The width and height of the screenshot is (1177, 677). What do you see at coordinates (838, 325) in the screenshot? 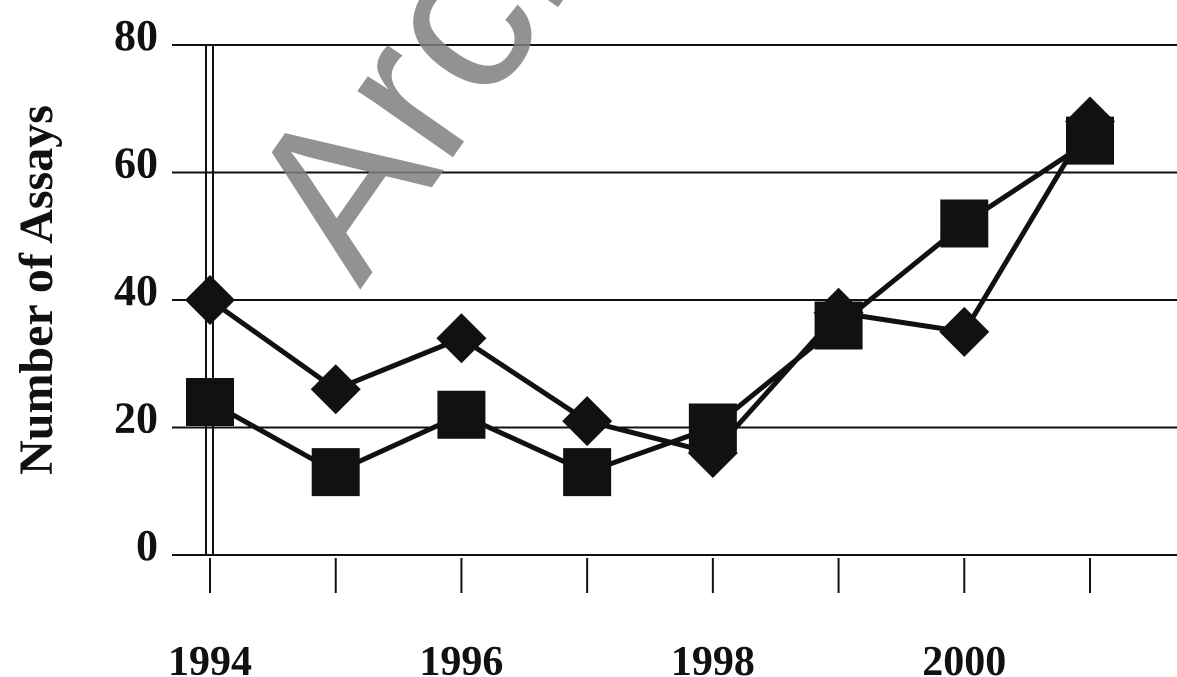
I see `data-point-square-1999` at bounding box center [838, 325].